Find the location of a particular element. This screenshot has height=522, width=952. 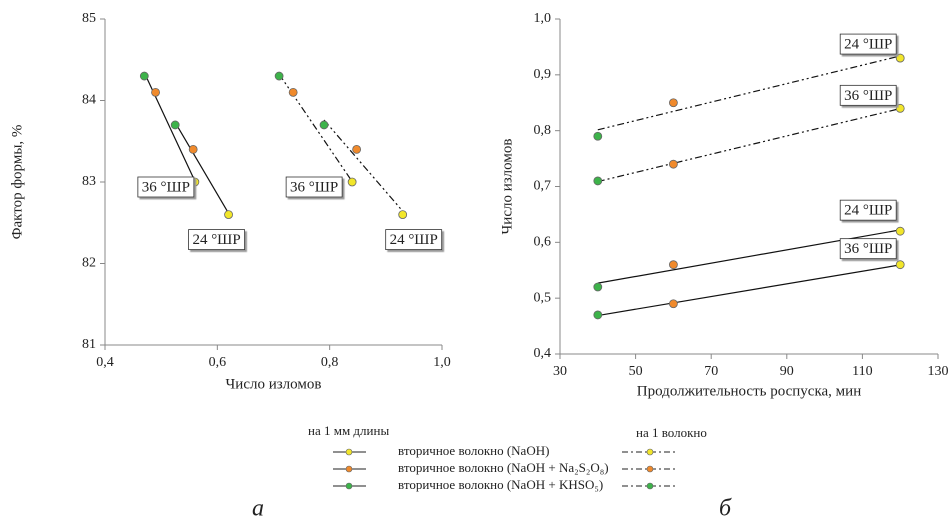

x-tick-label: 90 is located at coordinates (787, 371).